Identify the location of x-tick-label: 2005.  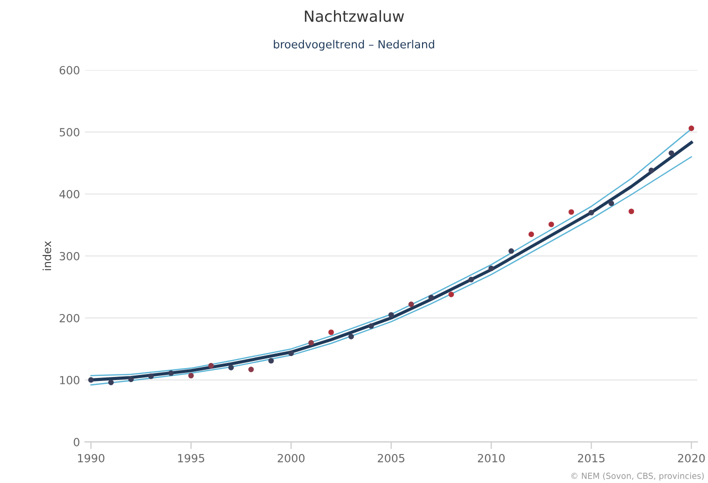
(391, 458).